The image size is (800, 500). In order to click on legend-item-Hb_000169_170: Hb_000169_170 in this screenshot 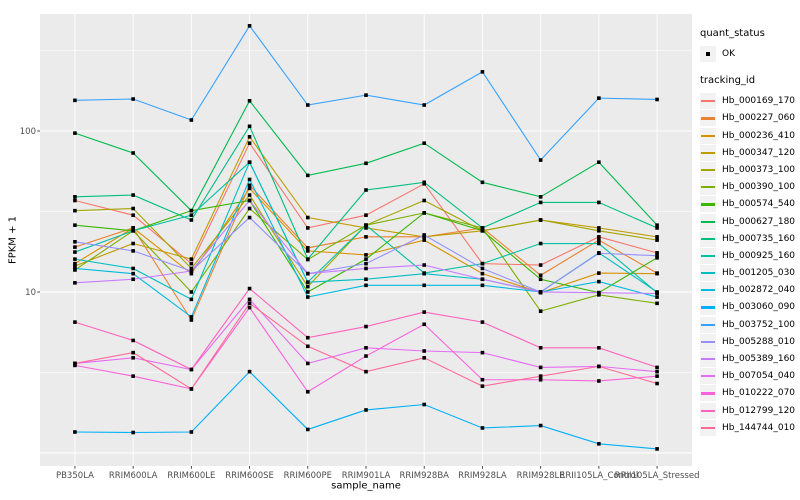, I will do `click(750, 101)`.